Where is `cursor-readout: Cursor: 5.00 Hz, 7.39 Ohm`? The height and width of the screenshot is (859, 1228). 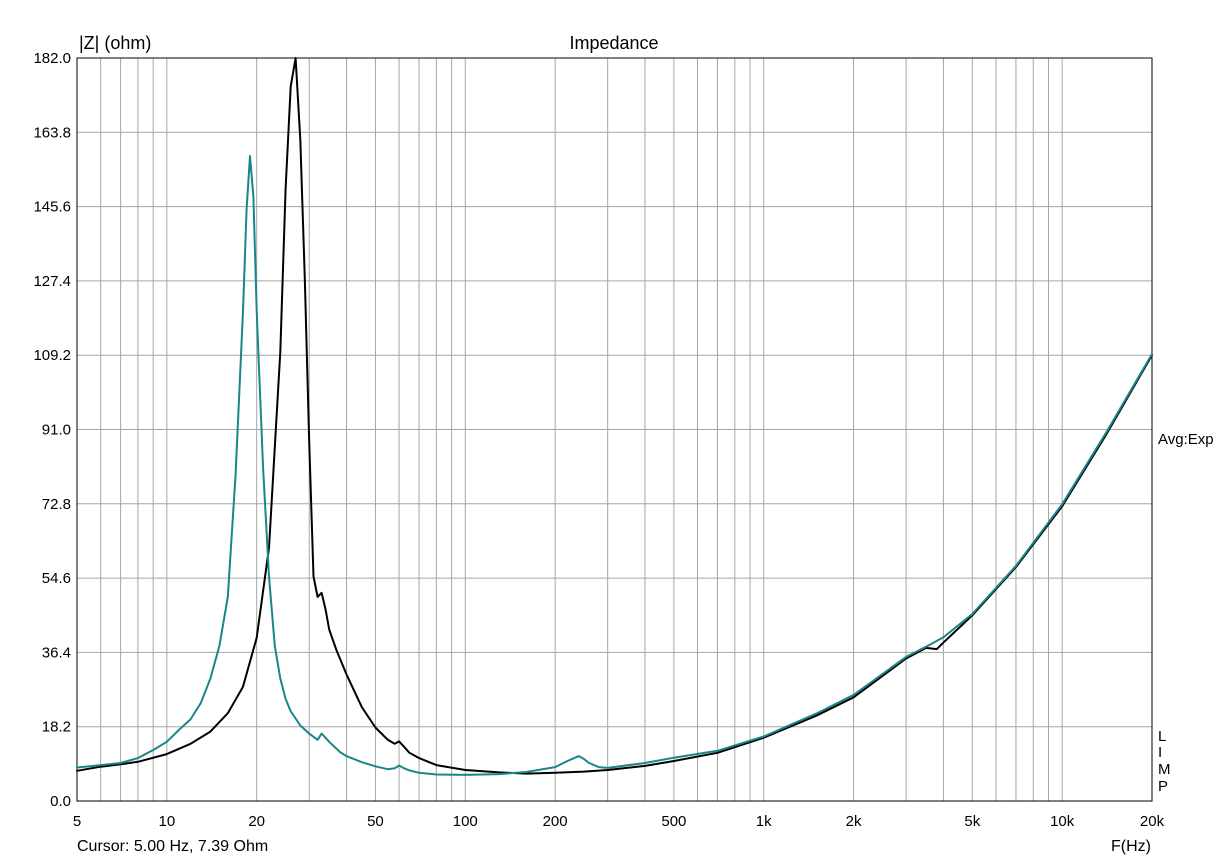 cursor-readout: Cursor: 5.00 Hz, 7.39 Ohm is located at coordinates (172, 846).